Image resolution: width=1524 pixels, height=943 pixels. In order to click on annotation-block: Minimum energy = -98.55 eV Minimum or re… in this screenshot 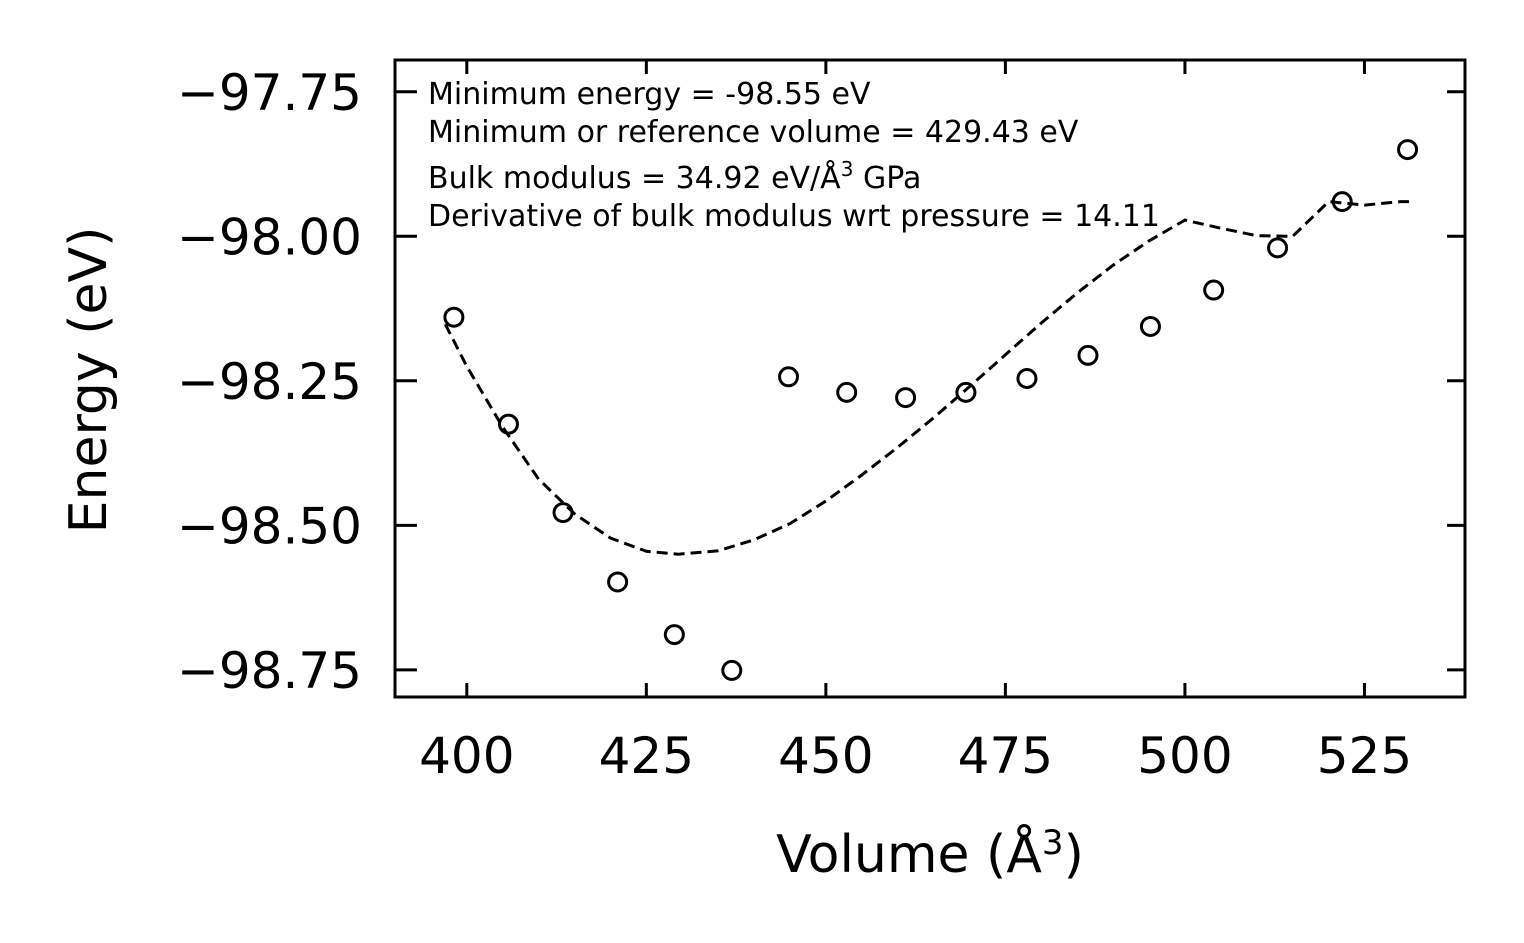, I will do `click(794, 155)`.